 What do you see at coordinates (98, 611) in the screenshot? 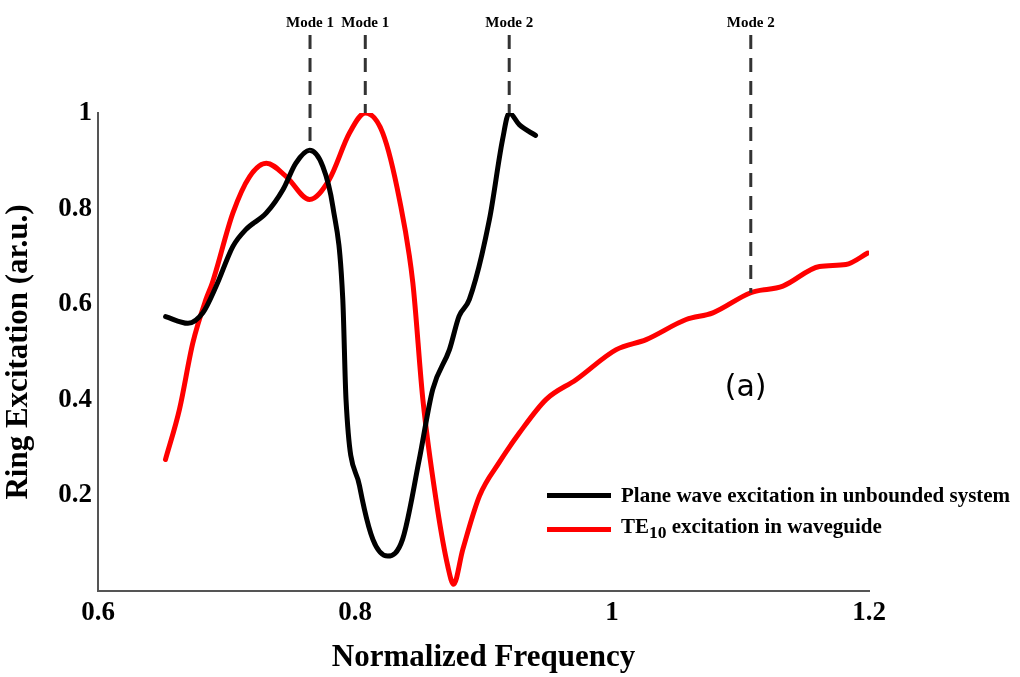
I see `x-tick-label: 0.6` at bounding box center [98, 611].